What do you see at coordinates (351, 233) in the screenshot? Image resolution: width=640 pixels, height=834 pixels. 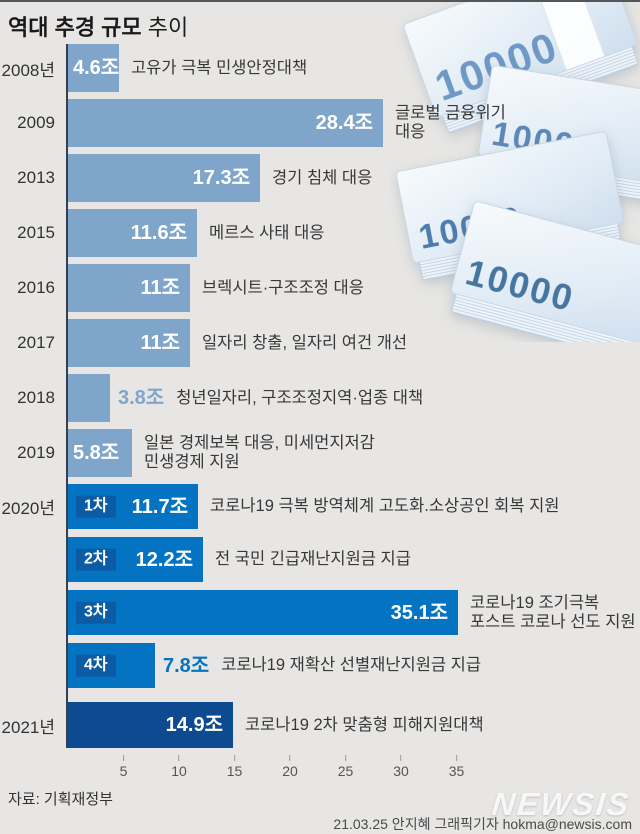 I see `bar-wrap: 11.6조 메르스 사태 대응` at bounding box center [351, 233].